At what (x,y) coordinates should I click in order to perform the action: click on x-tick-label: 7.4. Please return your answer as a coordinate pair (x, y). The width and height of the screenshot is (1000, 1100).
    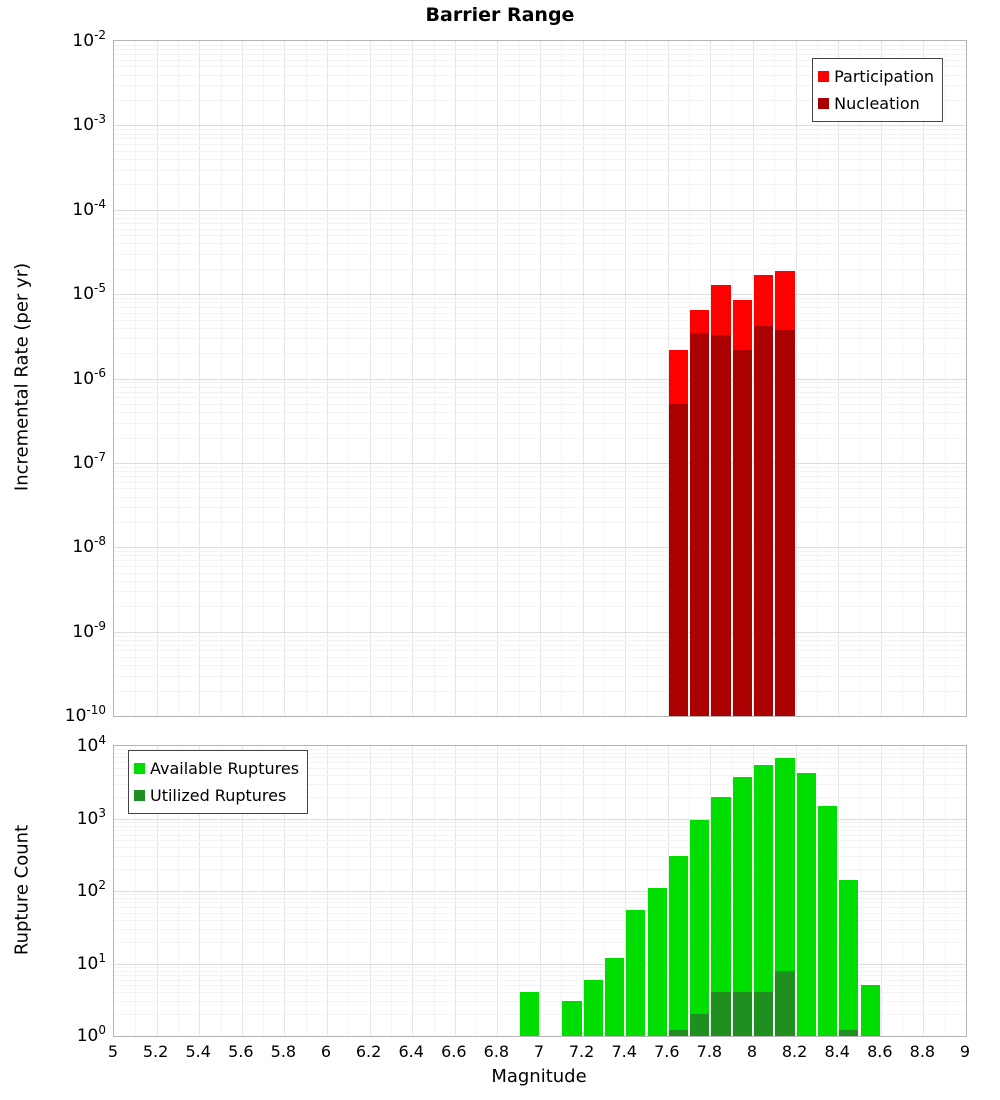
    Looking at the image, I should click on (624, 1051).